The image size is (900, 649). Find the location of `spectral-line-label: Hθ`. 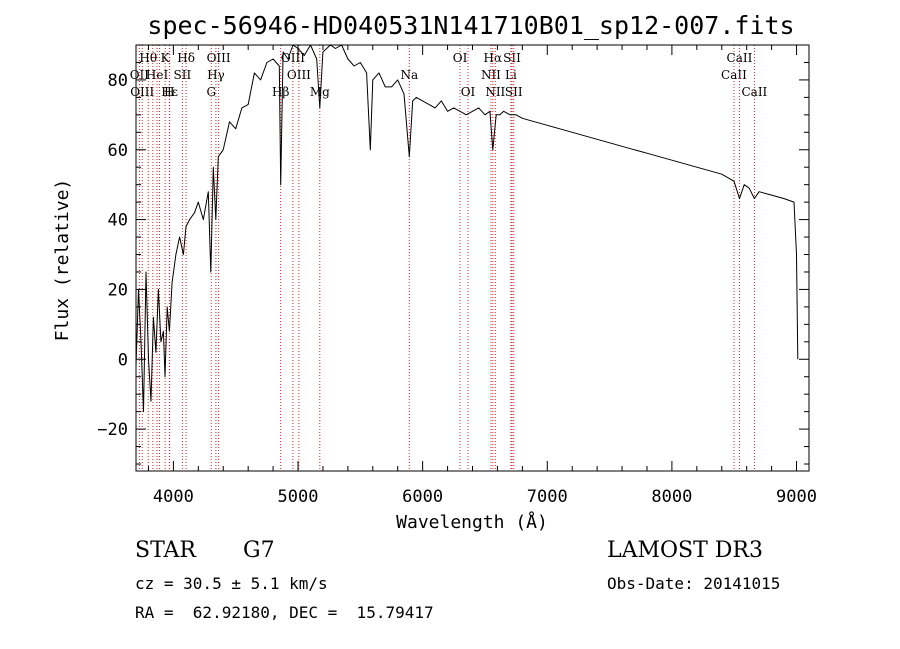

spectral-line-label: Hθ is located at coordinates (148, 58).